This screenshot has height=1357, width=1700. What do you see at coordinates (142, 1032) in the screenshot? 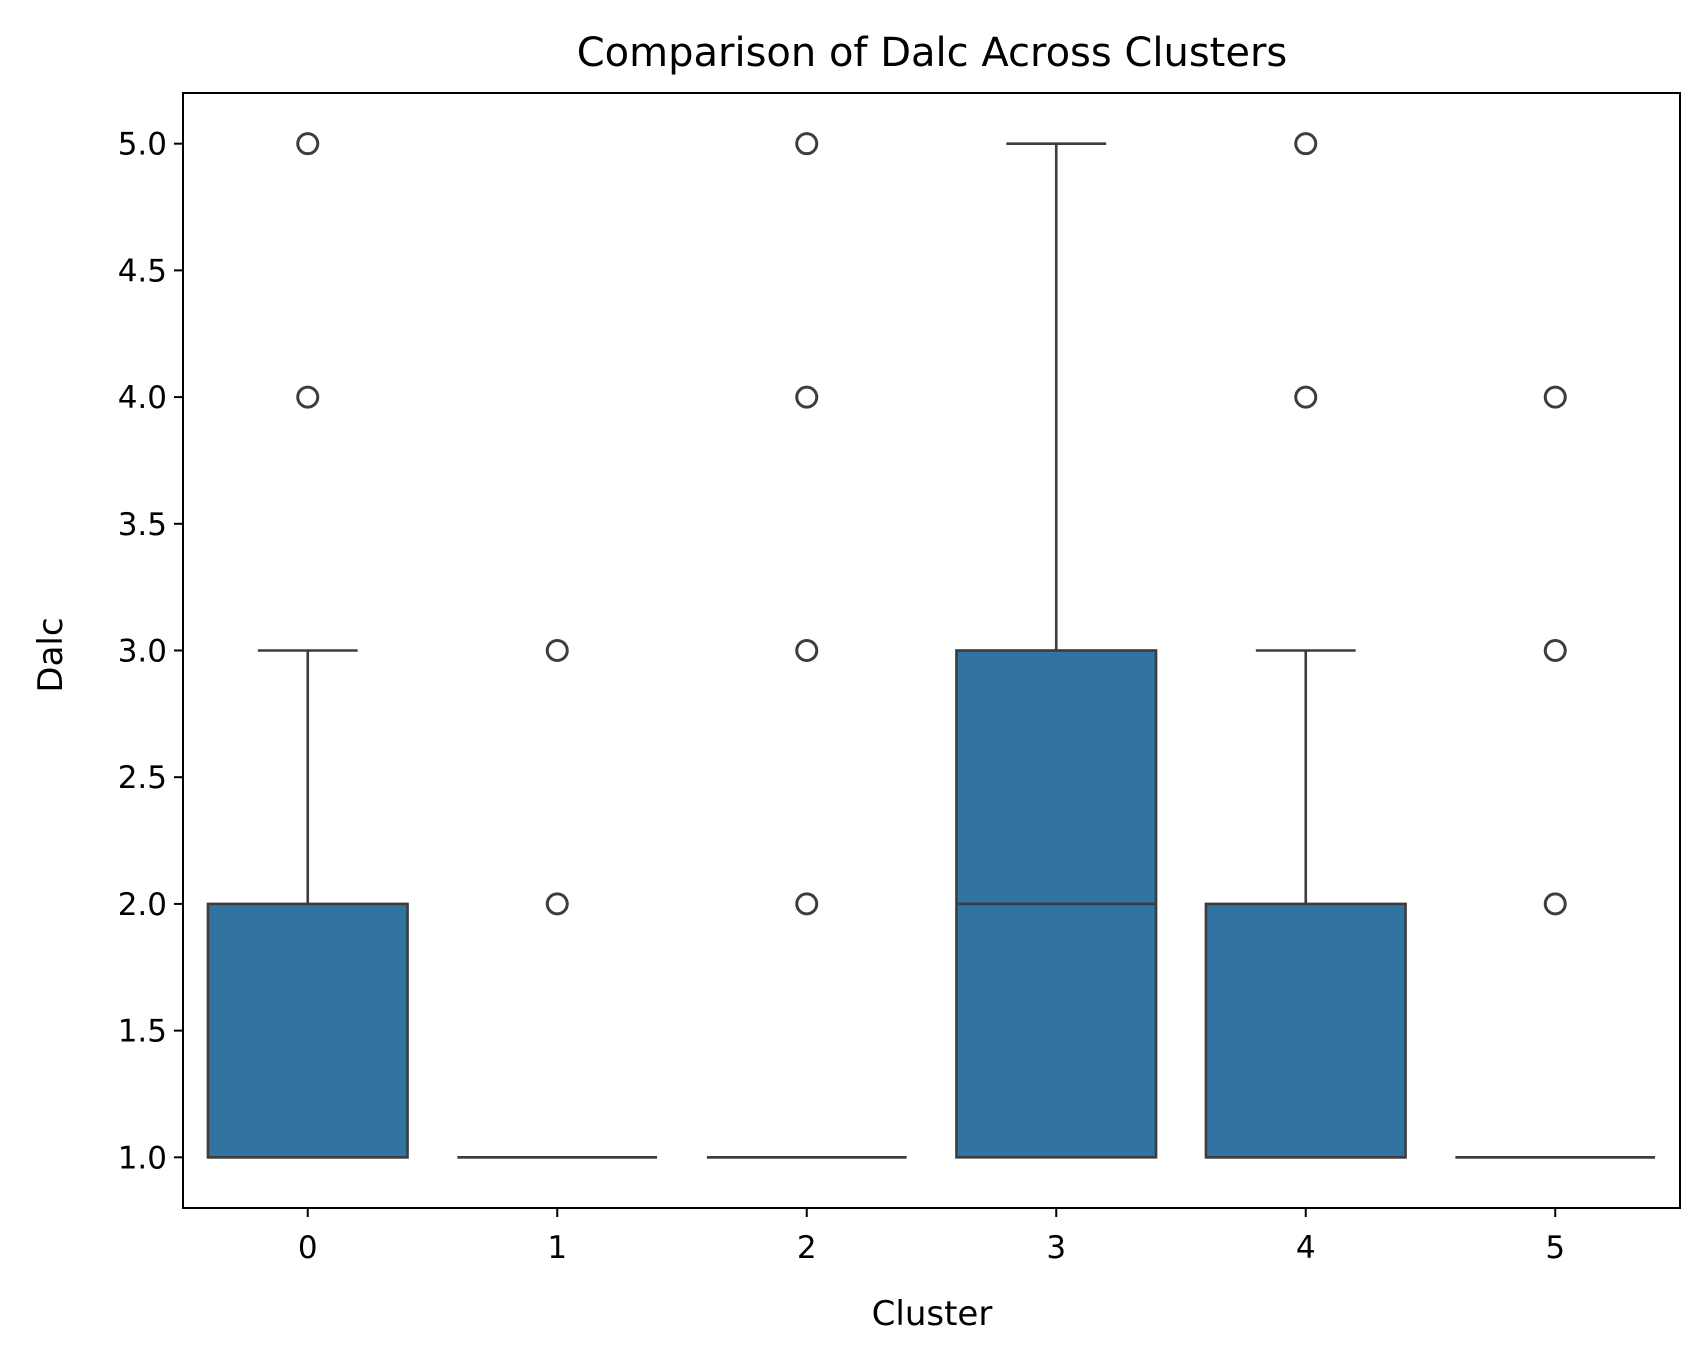
I see `y-tick-label: 1.5` at bounding box center [142, 1032].